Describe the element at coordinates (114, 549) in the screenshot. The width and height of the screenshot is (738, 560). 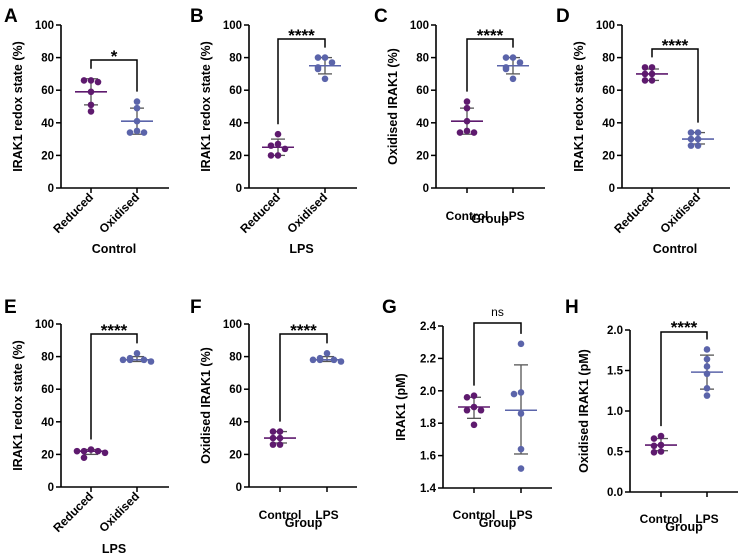
I see `x-axis-title: LPS` at that location.